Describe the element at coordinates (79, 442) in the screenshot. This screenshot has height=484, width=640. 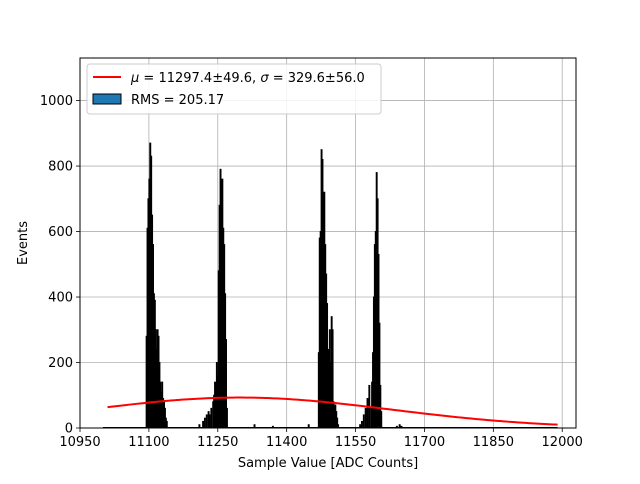
I see `x-tick-label: 10950` at that location.